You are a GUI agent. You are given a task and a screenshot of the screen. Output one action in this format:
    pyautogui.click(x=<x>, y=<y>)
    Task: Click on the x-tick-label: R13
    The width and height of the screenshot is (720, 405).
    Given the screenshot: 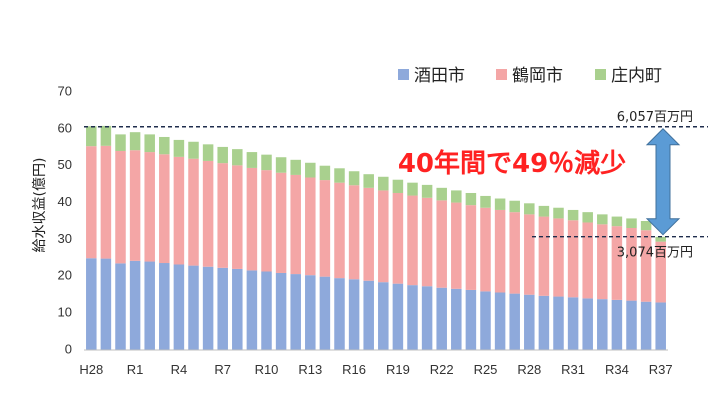 What is the action you would take?
    pyautogui.click(x=310, y=369)
    